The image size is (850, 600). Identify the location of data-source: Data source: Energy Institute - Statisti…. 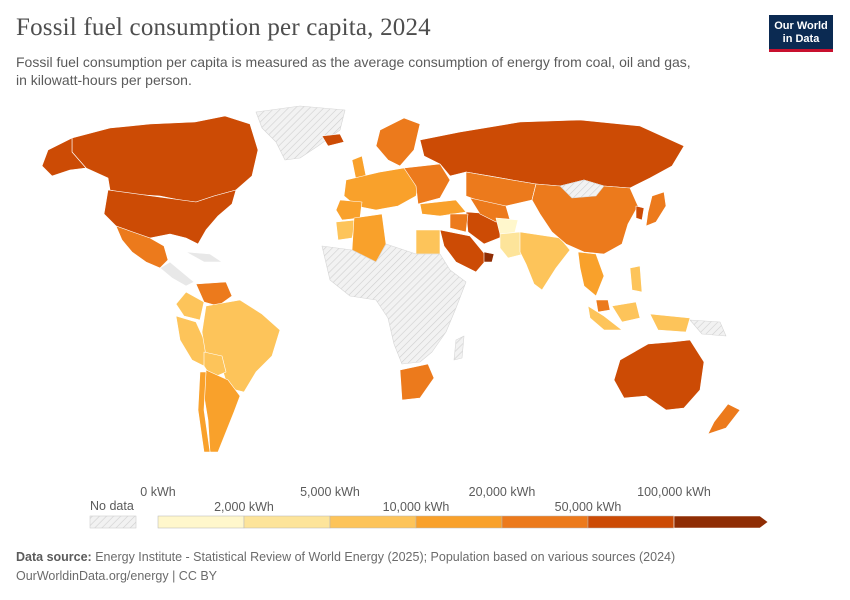
(345, 557).